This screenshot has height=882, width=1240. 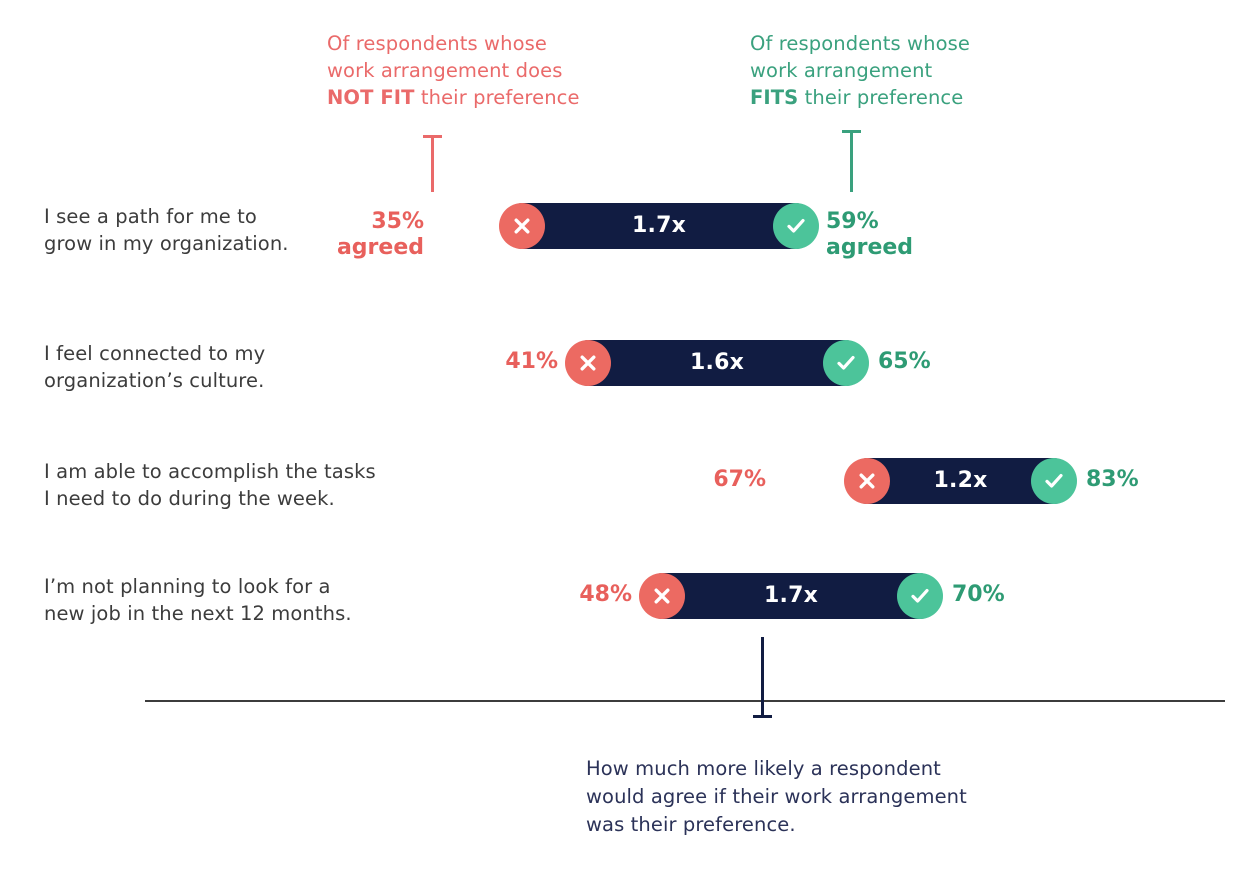 I want to click on comparison-bar: 1.2x, so click(x=960, y=481).